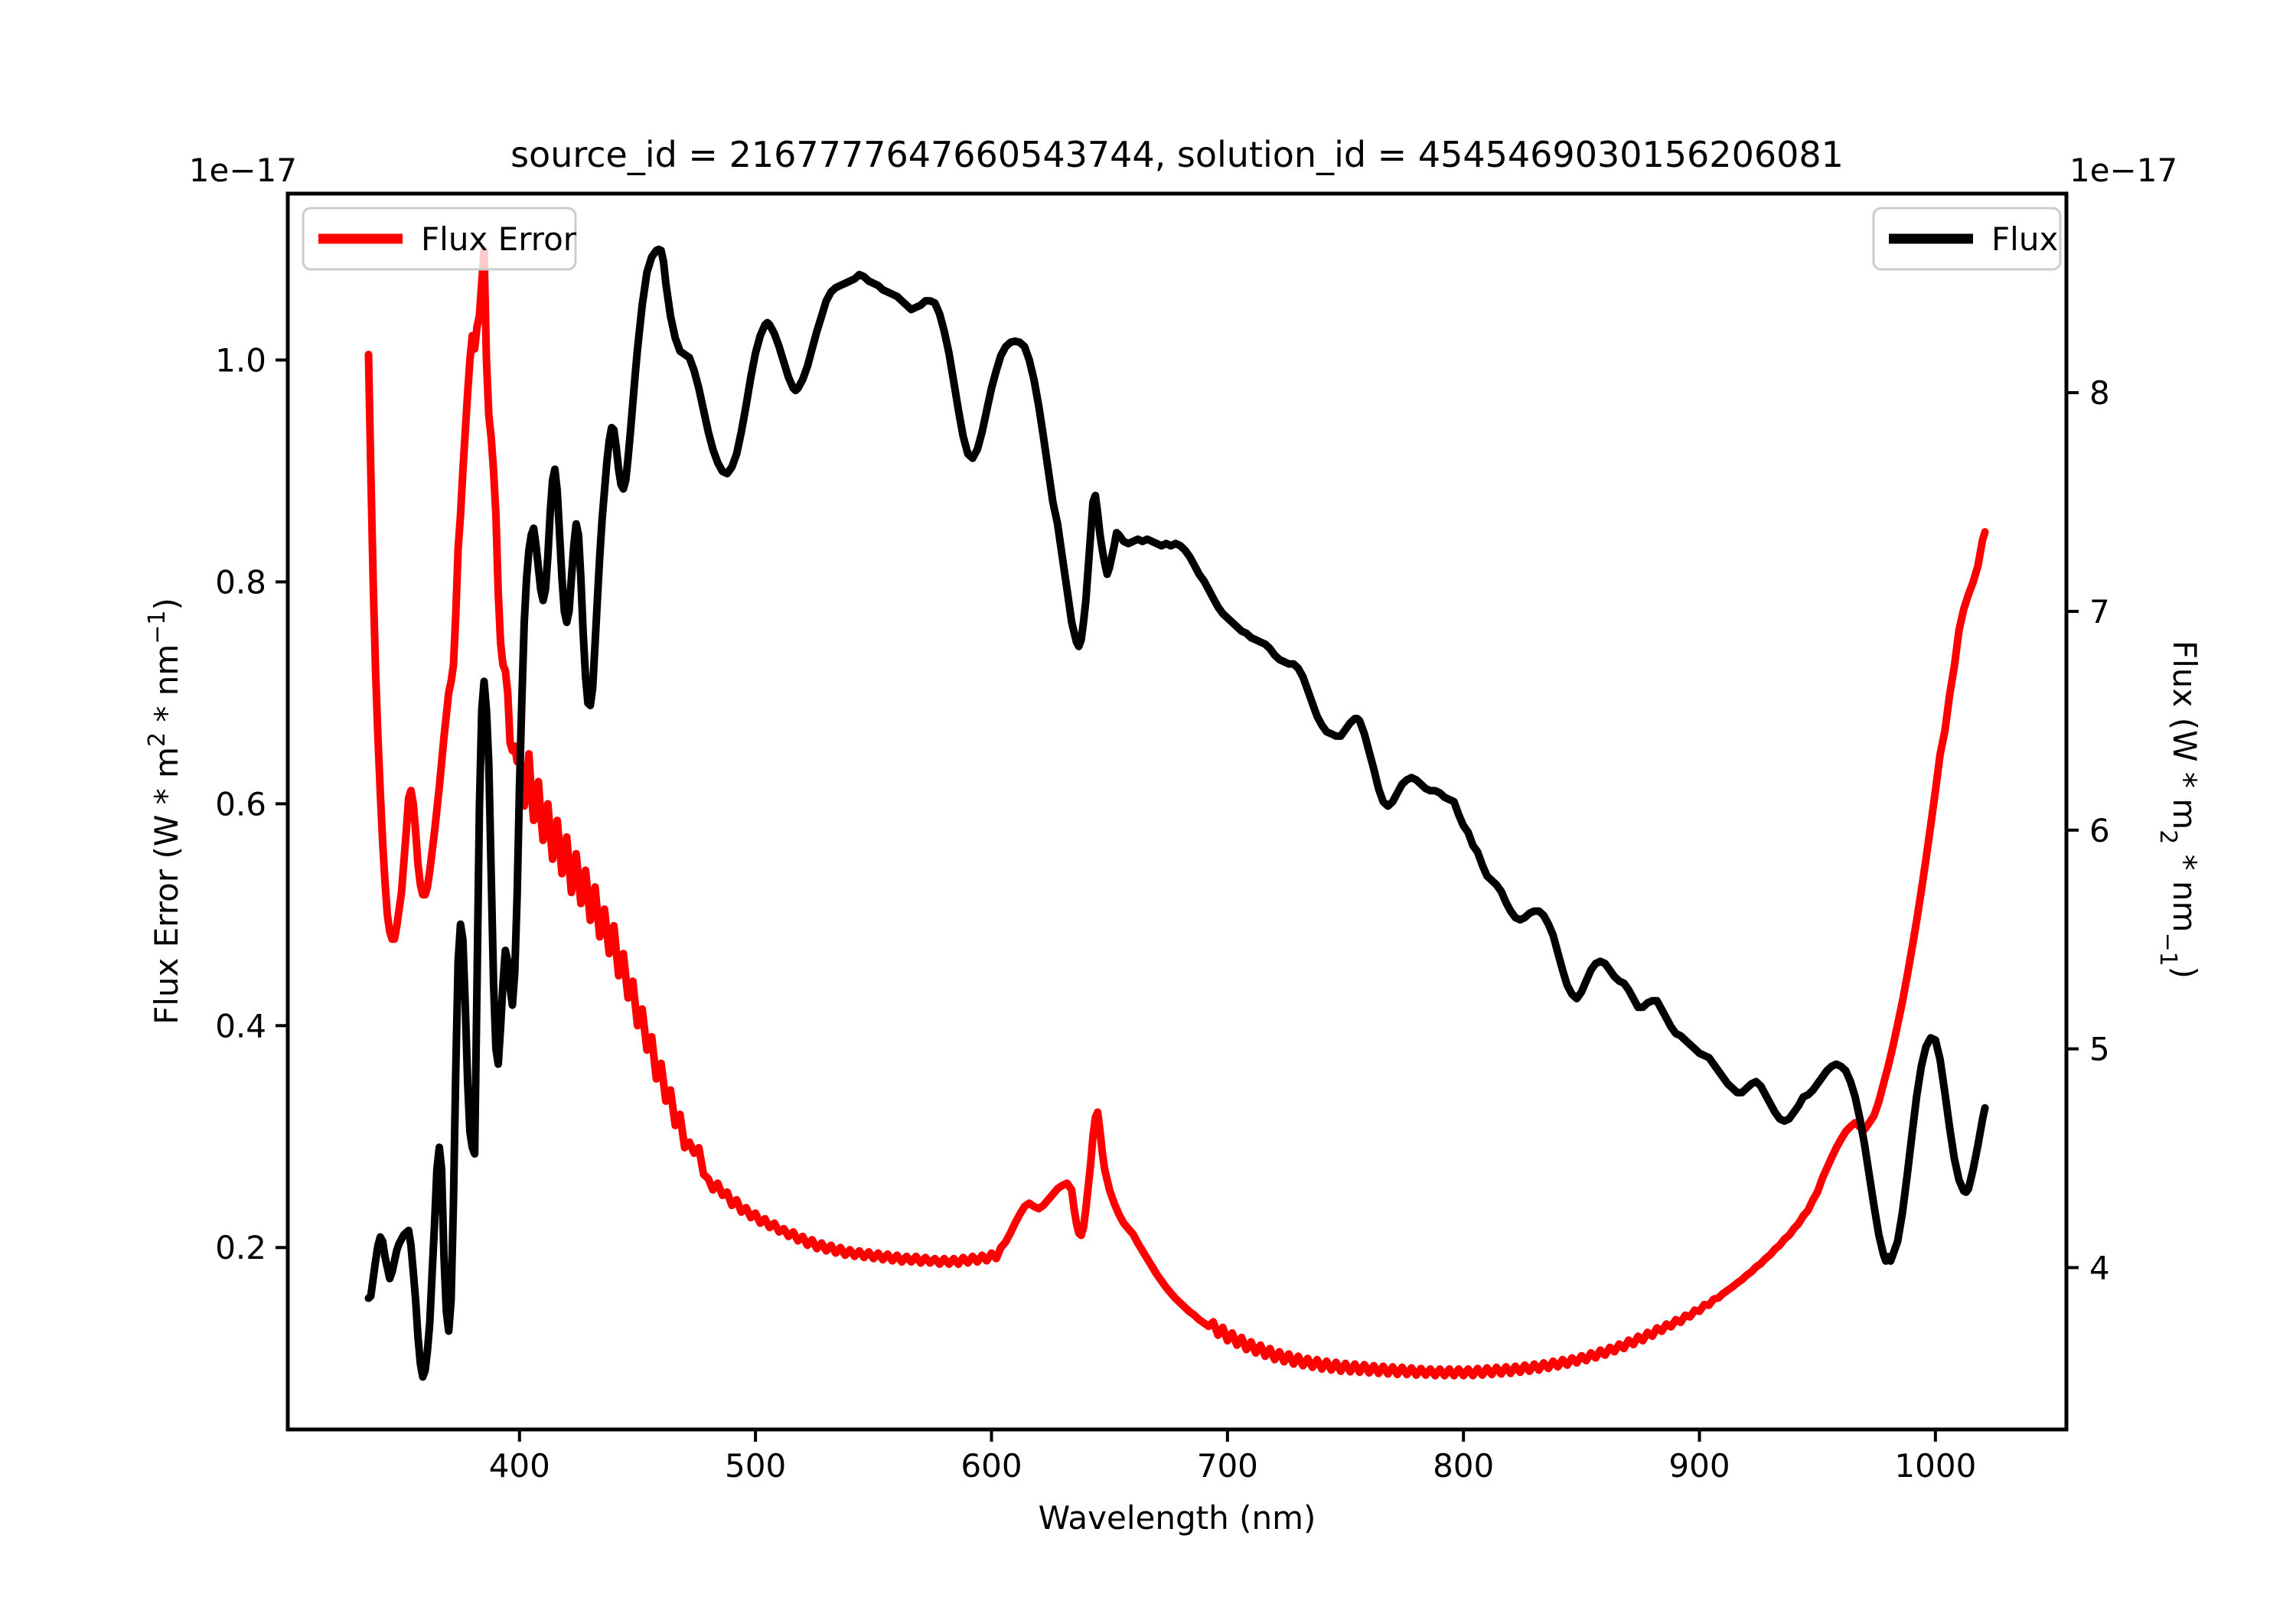  I want to click on left-y-tick-label: 1.0, so click(240, 360).